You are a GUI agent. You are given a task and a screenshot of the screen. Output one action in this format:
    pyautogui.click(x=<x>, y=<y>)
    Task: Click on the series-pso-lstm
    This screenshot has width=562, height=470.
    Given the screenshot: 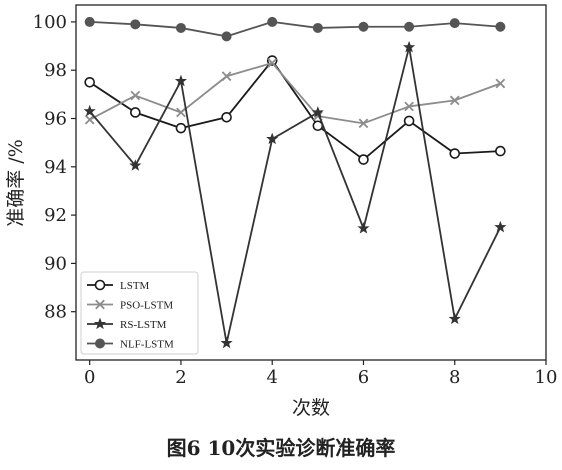 What is the action you would take?
    pyautogui.click(x=295, y=93)
    